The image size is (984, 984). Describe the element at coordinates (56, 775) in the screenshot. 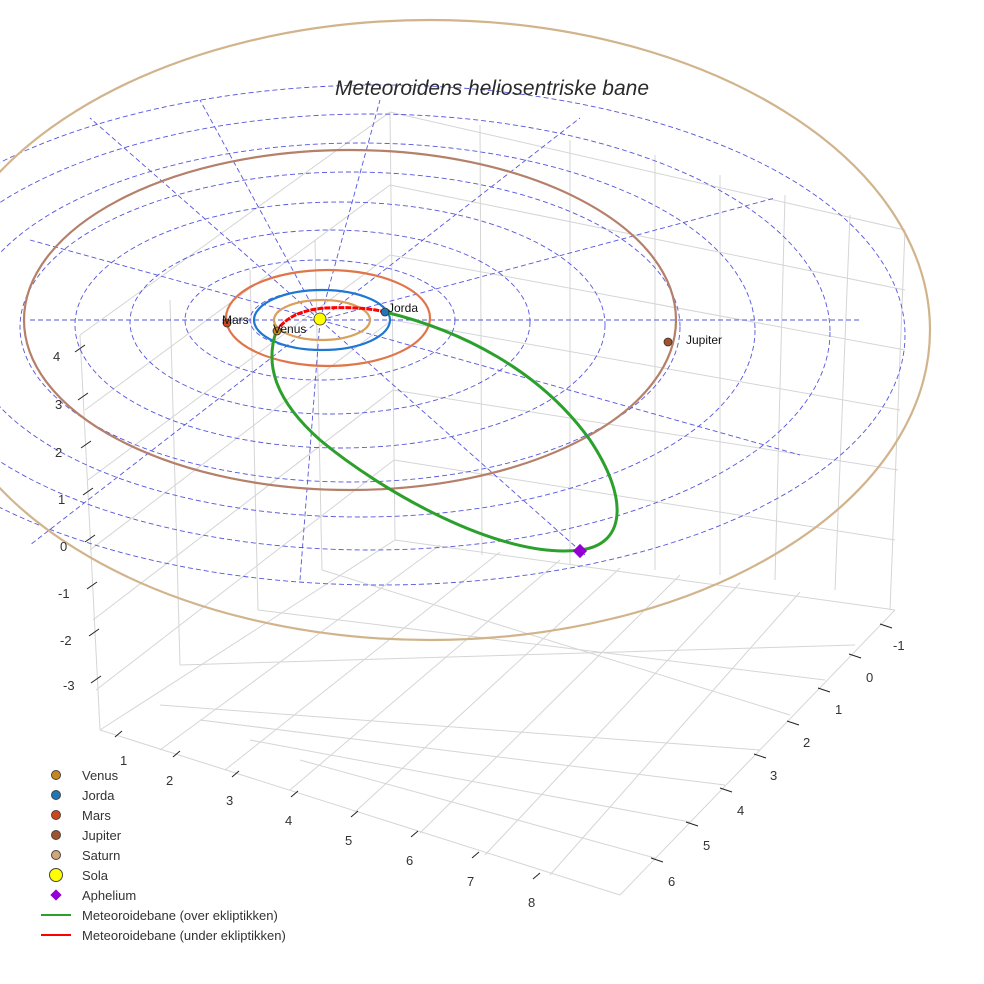

I see `venus-marker-icon` at that location.